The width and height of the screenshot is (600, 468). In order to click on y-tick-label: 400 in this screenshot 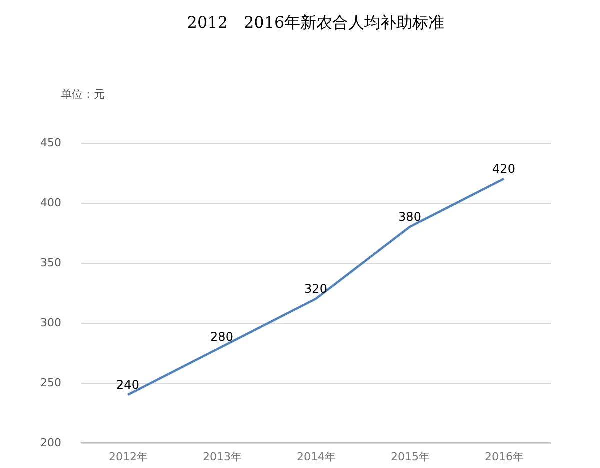, I will do `click(51, 203)`.